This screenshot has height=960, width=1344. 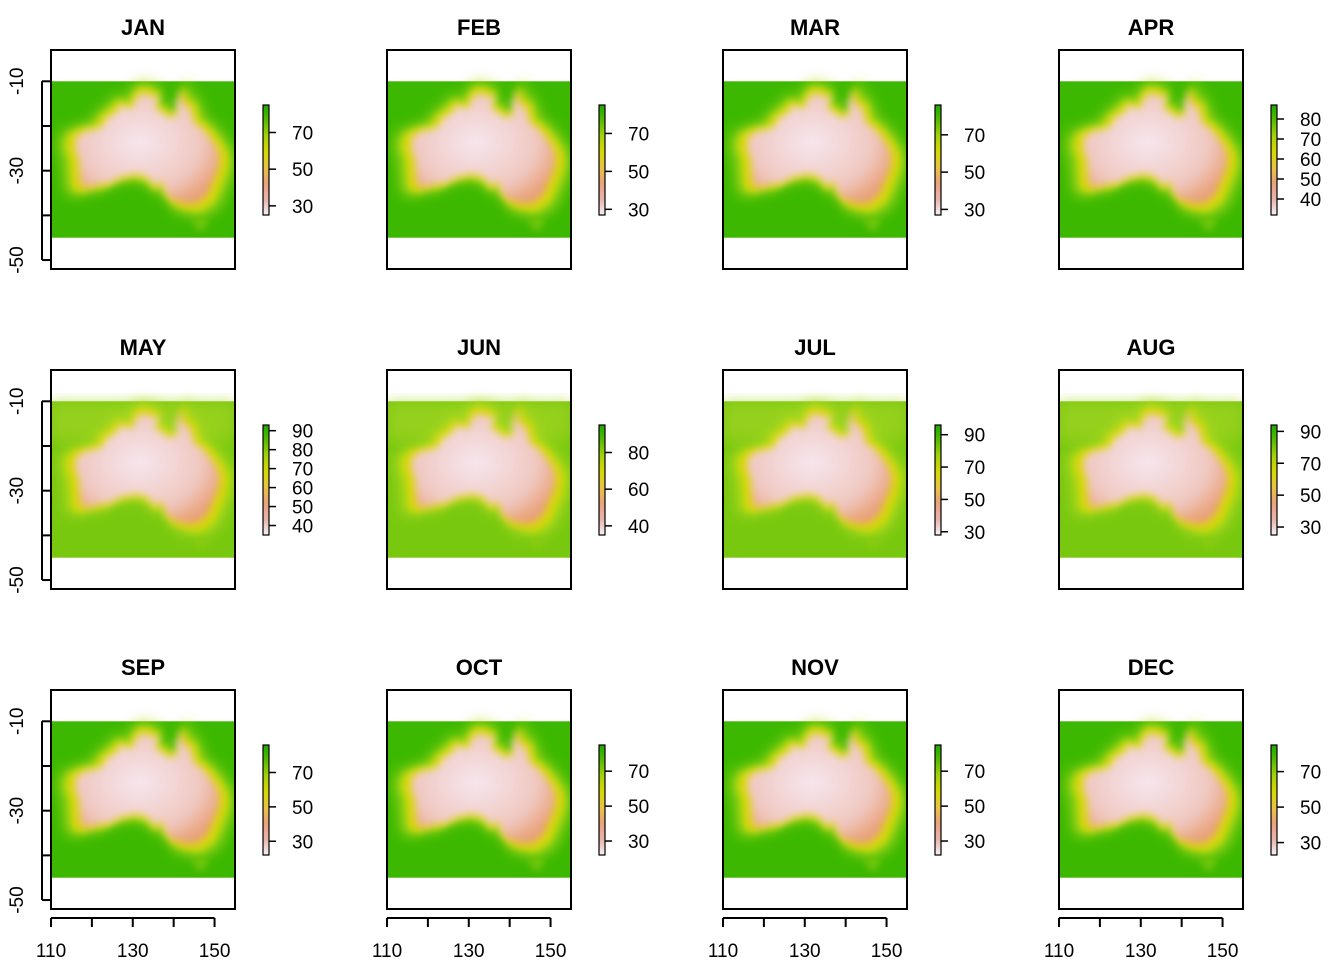 I want to click on panel-jun: JUN 80 60 40, so click(x=517, y=462).